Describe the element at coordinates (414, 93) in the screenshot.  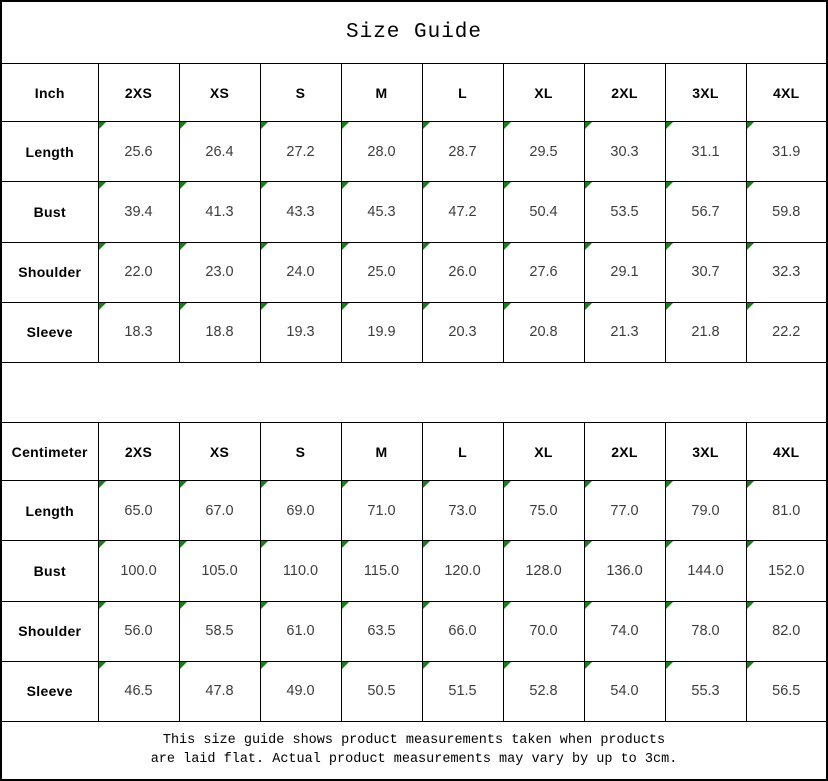
I see `size-header-row: Inch 2XS XS S M L XL 2XL 3XL 4XL` at that location.